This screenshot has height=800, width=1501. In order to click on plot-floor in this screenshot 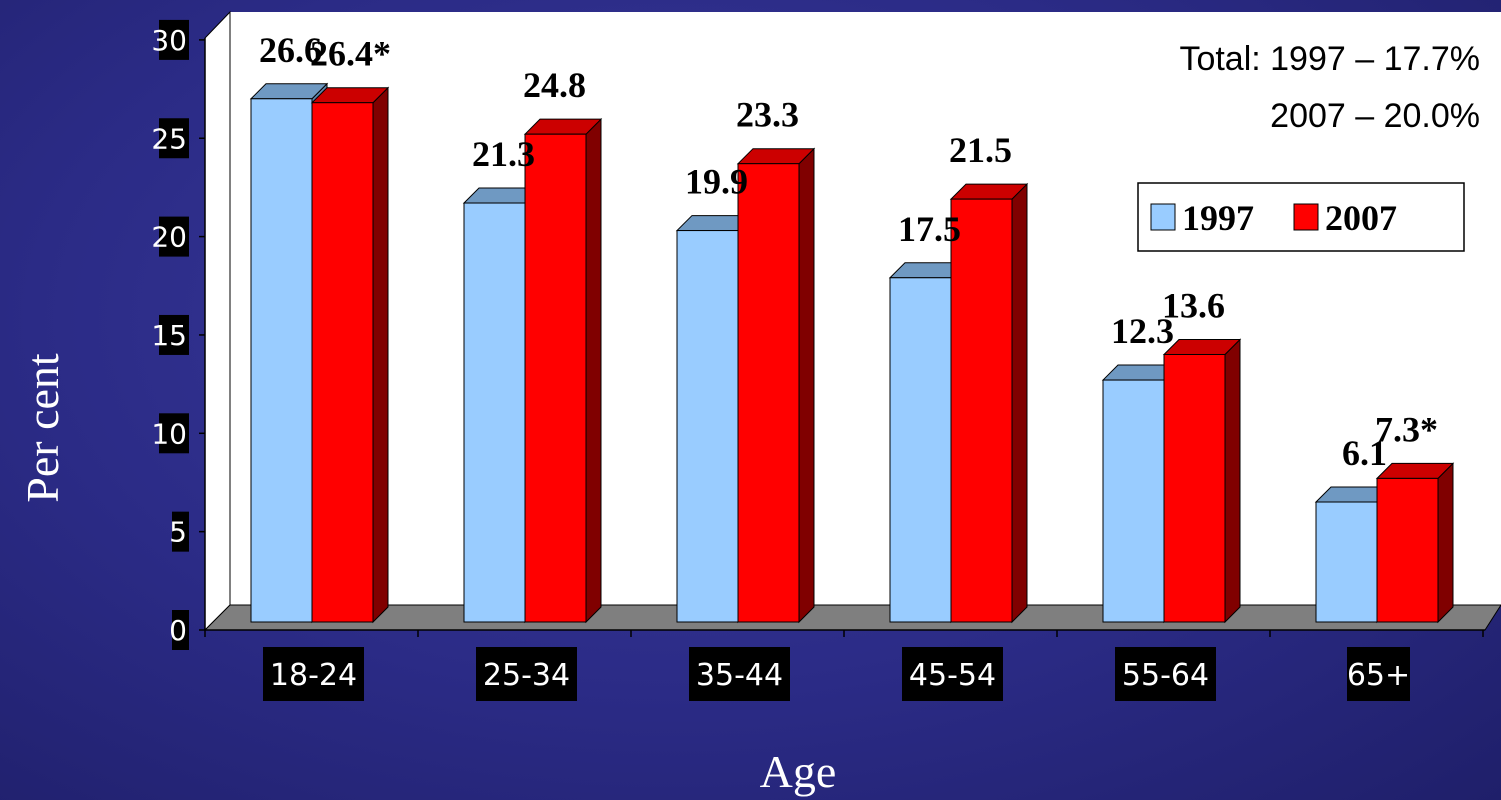, I will do `click(852, 617)`.